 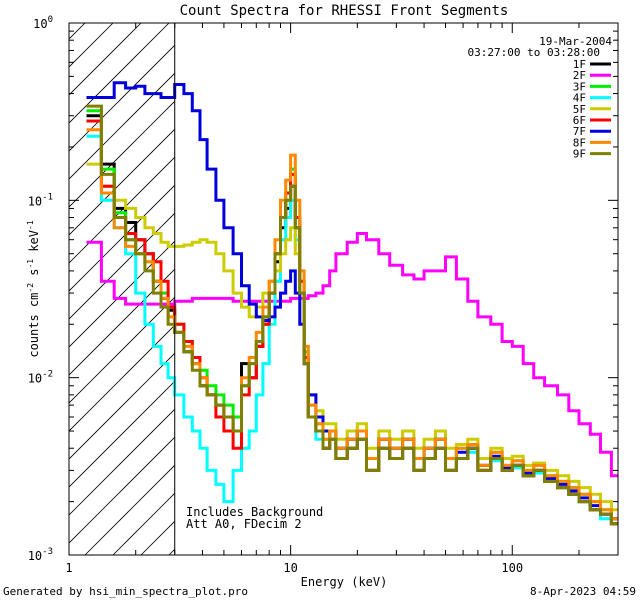 I want to click on y-tick-label: 10⁻³, so click(x=40, y=555).